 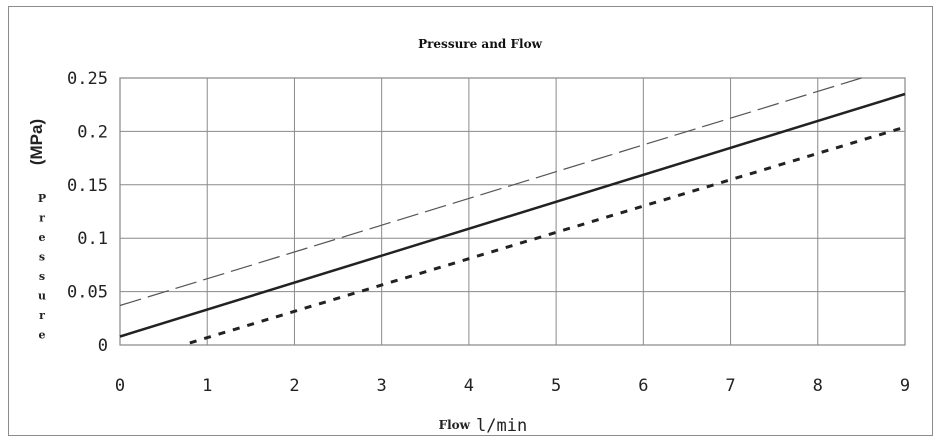 I want to click on x-tick-label: 5, so click(x=556, y=386).